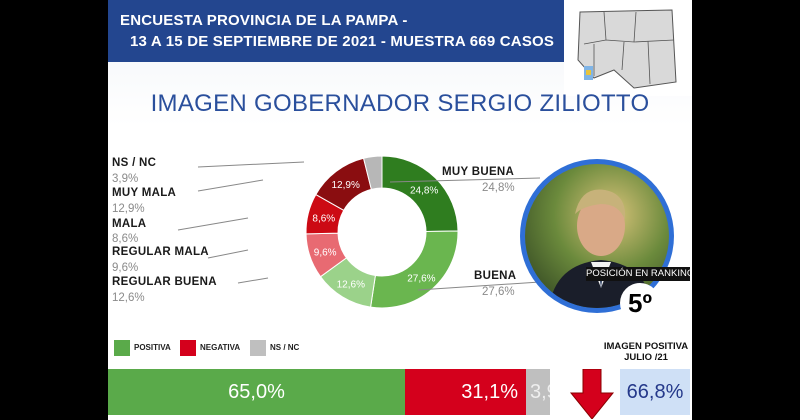 Image resolution: width=800 pixels, height=420 pixels. Describe the element at coordinates (345, 185) in the screenshot. I see `slice-value-label: 12,9%` at that location.